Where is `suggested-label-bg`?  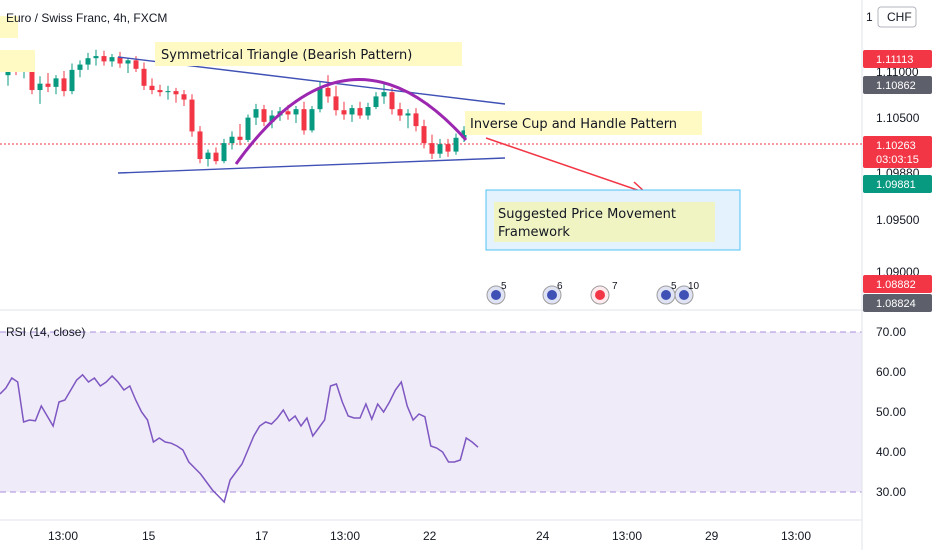 suggested-label-bg is located at coordinates (604, 222).